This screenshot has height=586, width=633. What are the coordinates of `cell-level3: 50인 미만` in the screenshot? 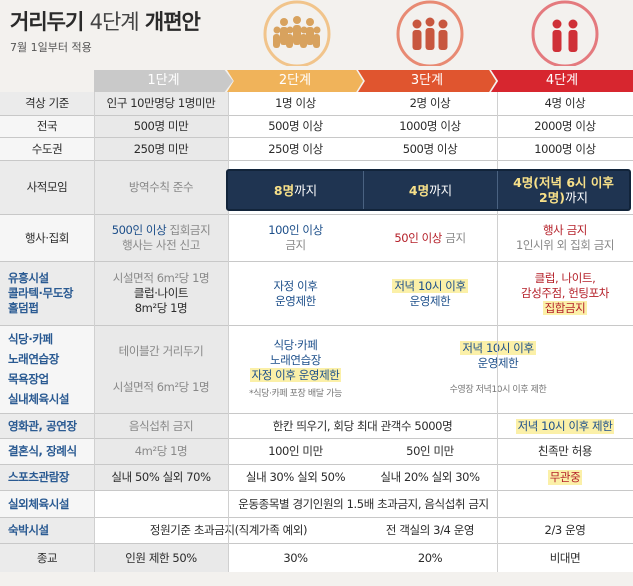 It's located at (430, 451).